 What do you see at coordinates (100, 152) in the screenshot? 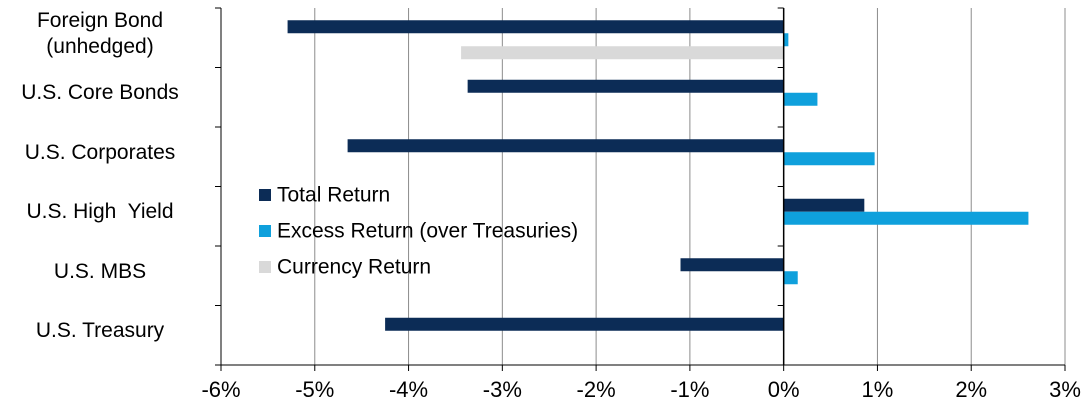
I see `y-tick-label: U.S. Corporates` at bounding box center [100, 152].